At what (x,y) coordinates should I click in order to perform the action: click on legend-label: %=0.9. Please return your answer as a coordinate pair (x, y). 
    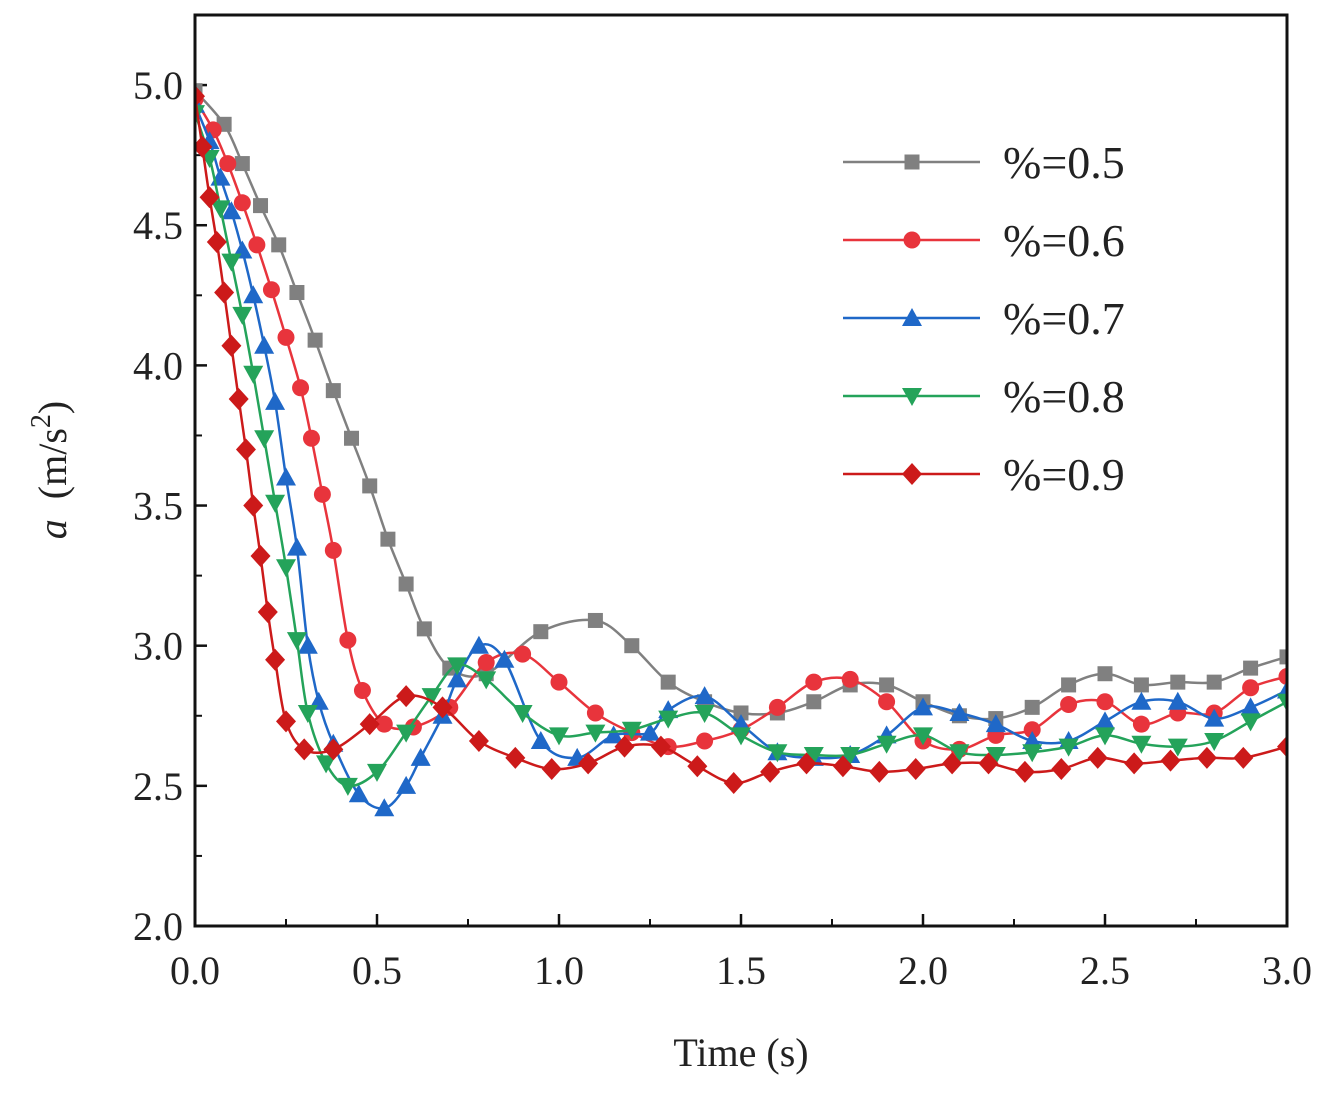
    Looking at the image, I should click on (1064, 474).